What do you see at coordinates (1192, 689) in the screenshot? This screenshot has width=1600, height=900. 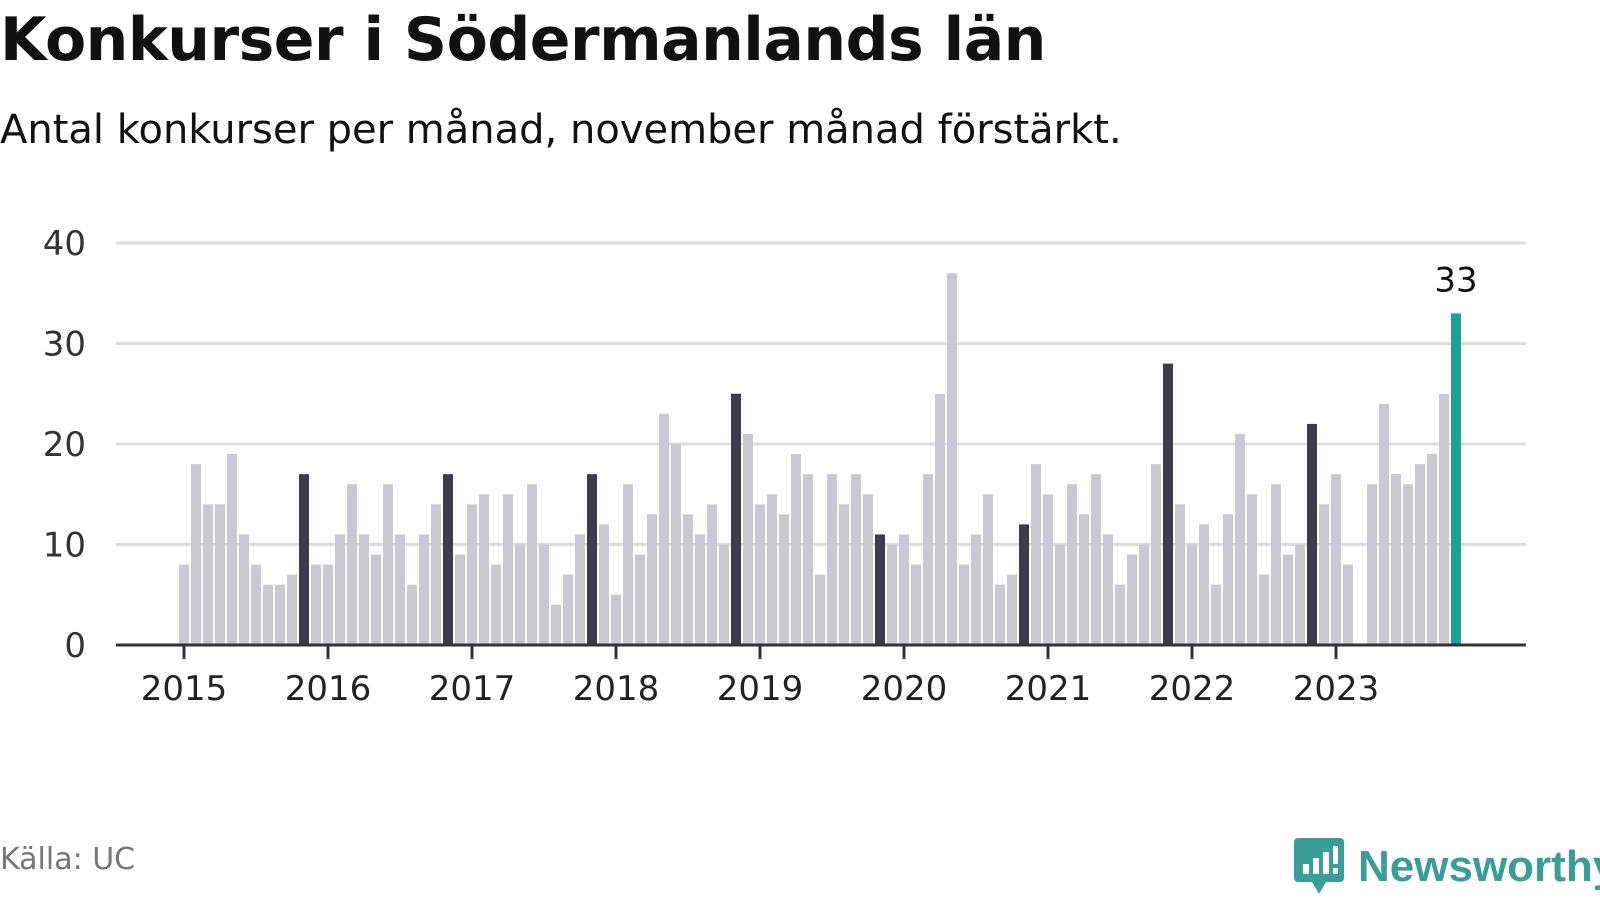 I see `x-tick-label: 2022` at bounding box center [1192, 689].